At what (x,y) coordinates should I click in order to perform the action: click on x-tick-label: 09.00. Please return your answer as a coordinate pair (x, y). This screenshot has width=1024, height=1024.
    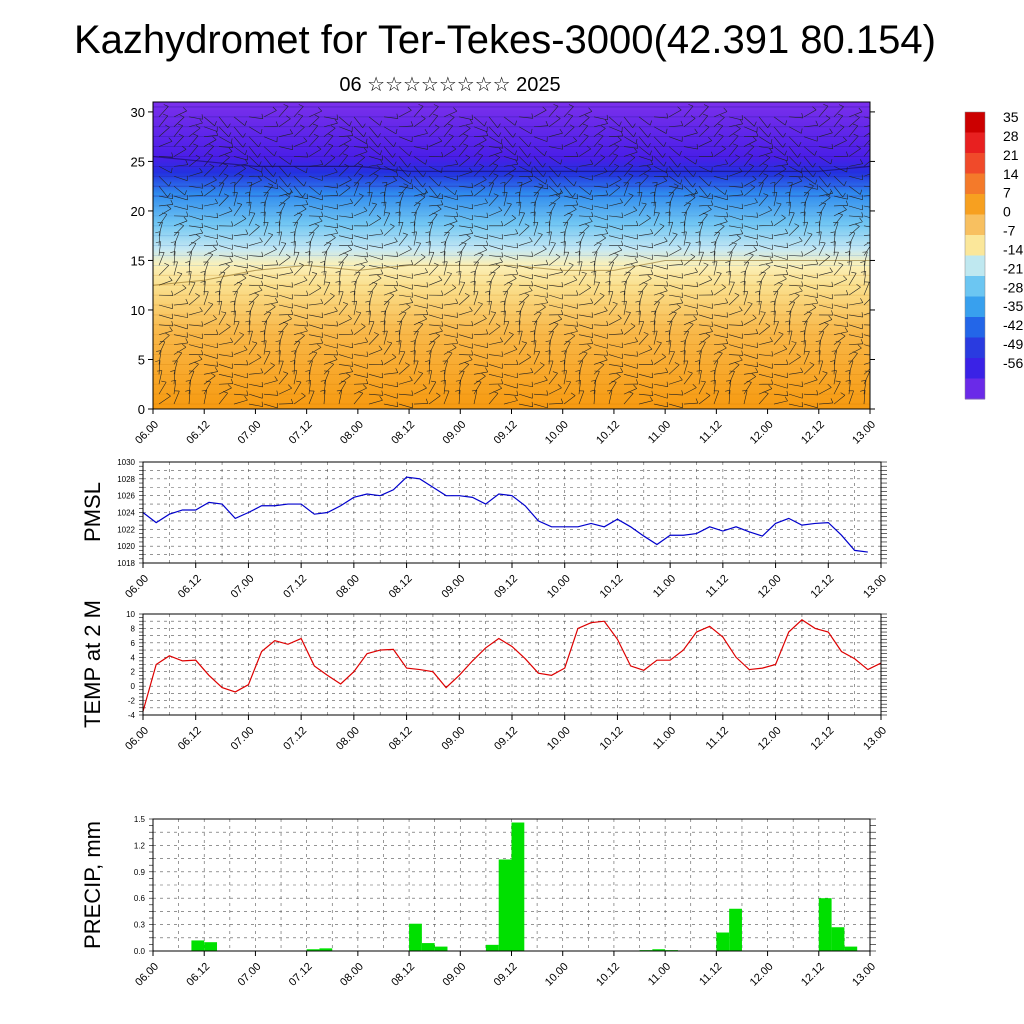
    Looking at the image, I should click on (454, 975).